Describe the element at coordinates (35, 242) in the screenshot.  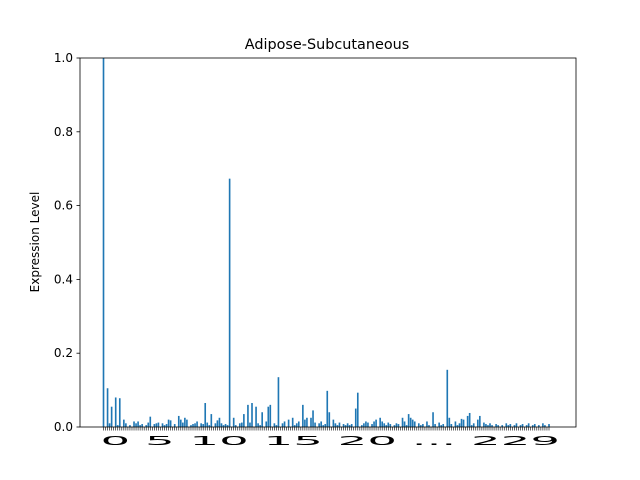
I see `y-axis-label: Expression Level` at that location.